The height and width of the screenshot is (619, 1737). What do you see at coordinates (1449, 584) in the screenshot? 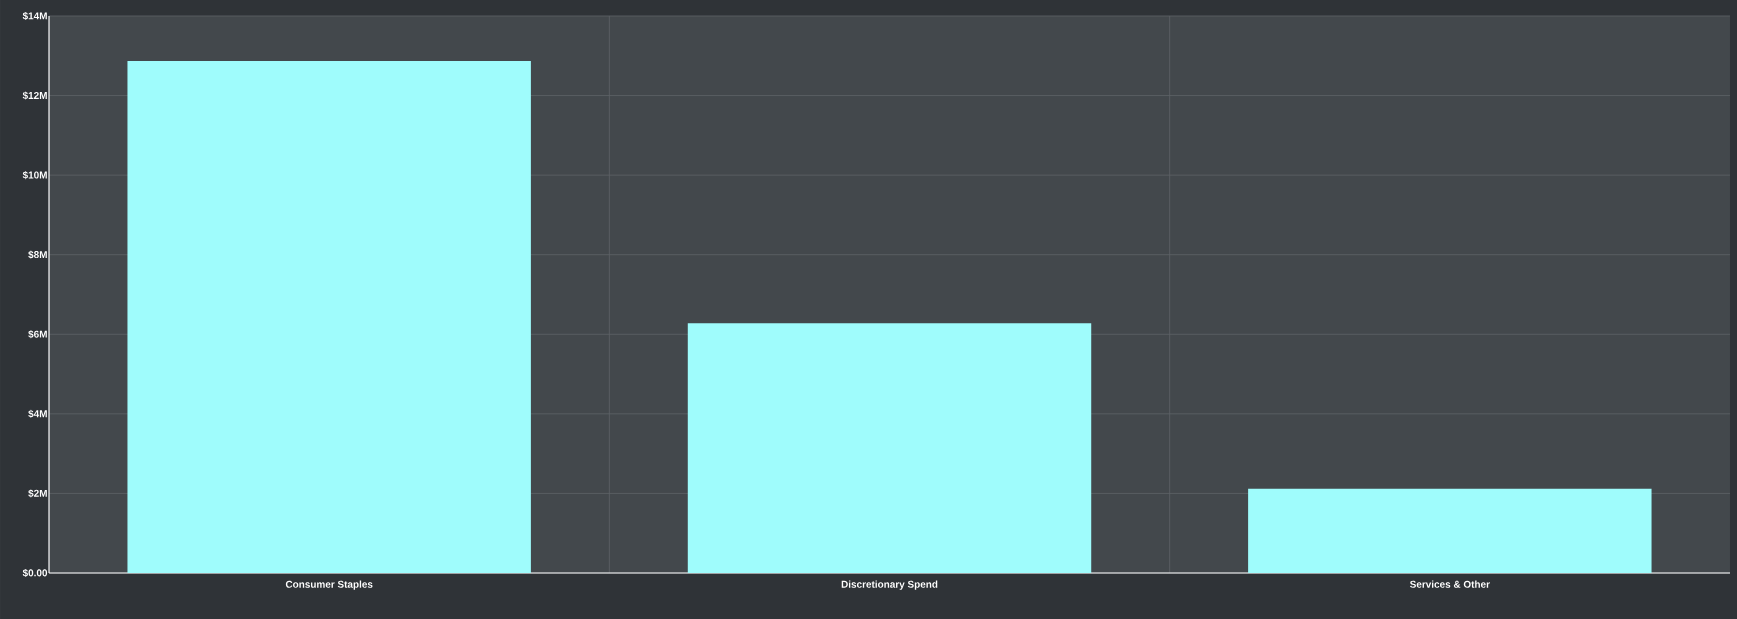
I see `x-tick-label: Services & Other` at bounding box center [1449, 584].